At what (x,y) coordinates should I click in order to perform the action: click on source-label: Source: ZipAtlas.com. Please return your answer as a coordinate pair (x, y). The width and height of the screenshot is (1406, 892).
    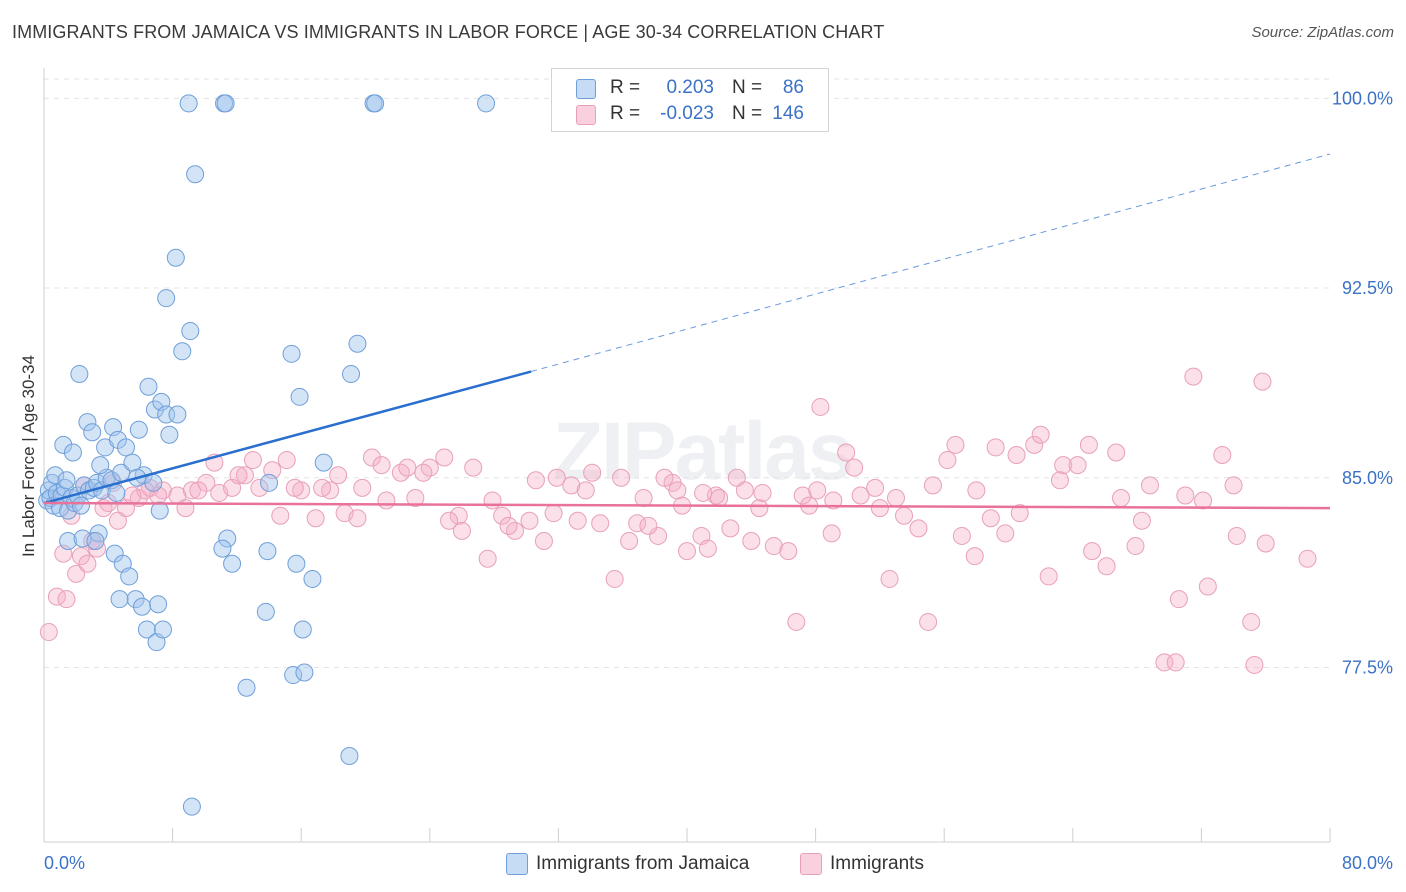
    Looking at the image, I should click on (1322, 32).